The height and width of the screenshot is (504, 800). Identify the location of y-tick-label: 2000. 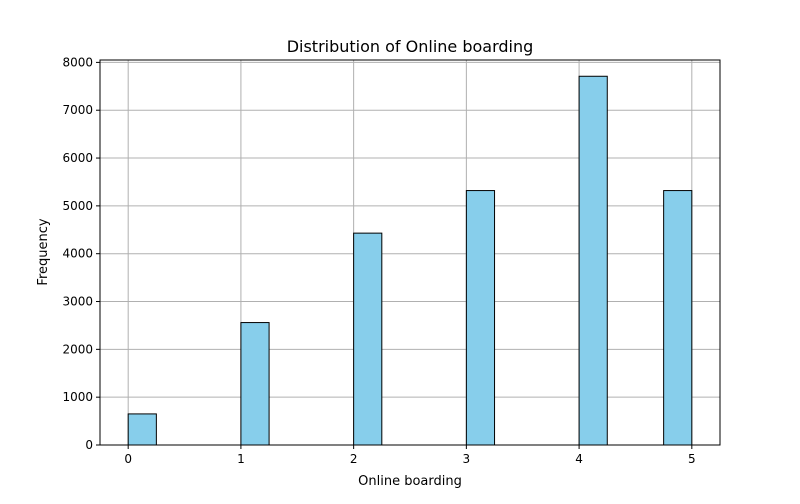
(77, 349).